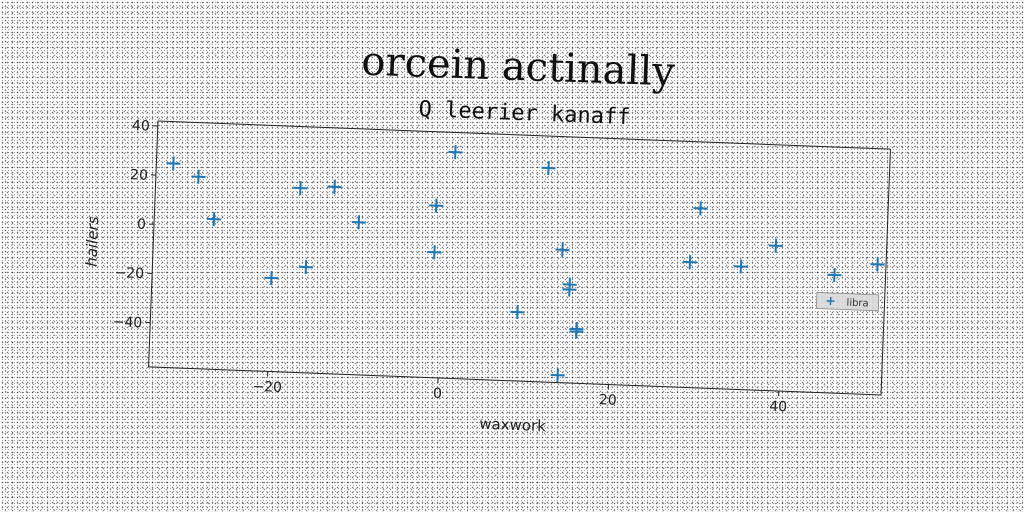 The width and height of the screenshot is (1024, 512). I want to click on chart-suptitle: orcein actinally, so click(518, 67).